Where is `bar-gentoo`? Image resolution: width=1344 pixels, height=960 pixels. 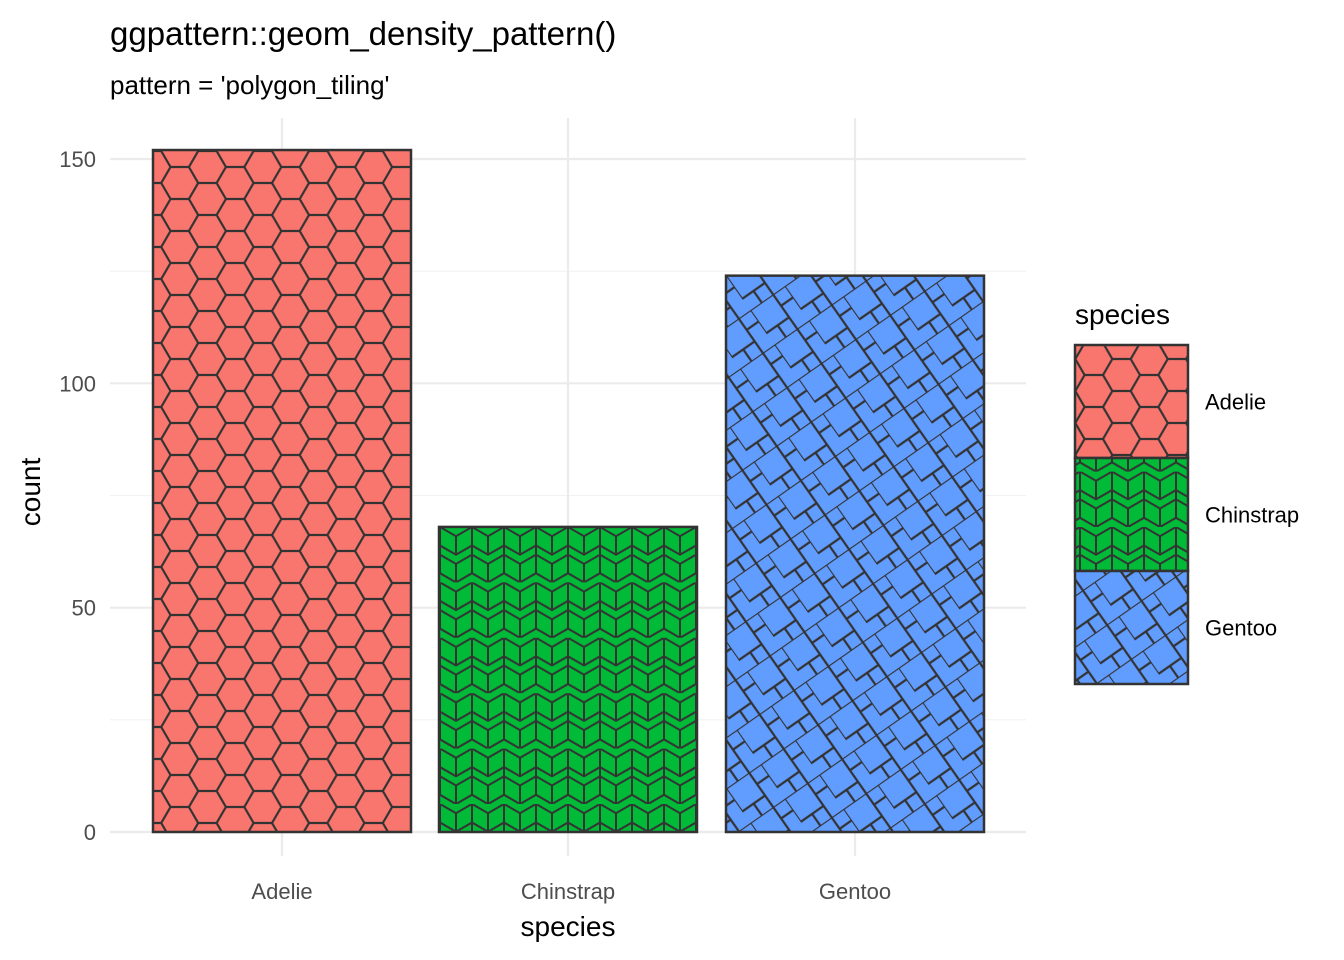
bar-gentoo is located at coordinates (855, 554).